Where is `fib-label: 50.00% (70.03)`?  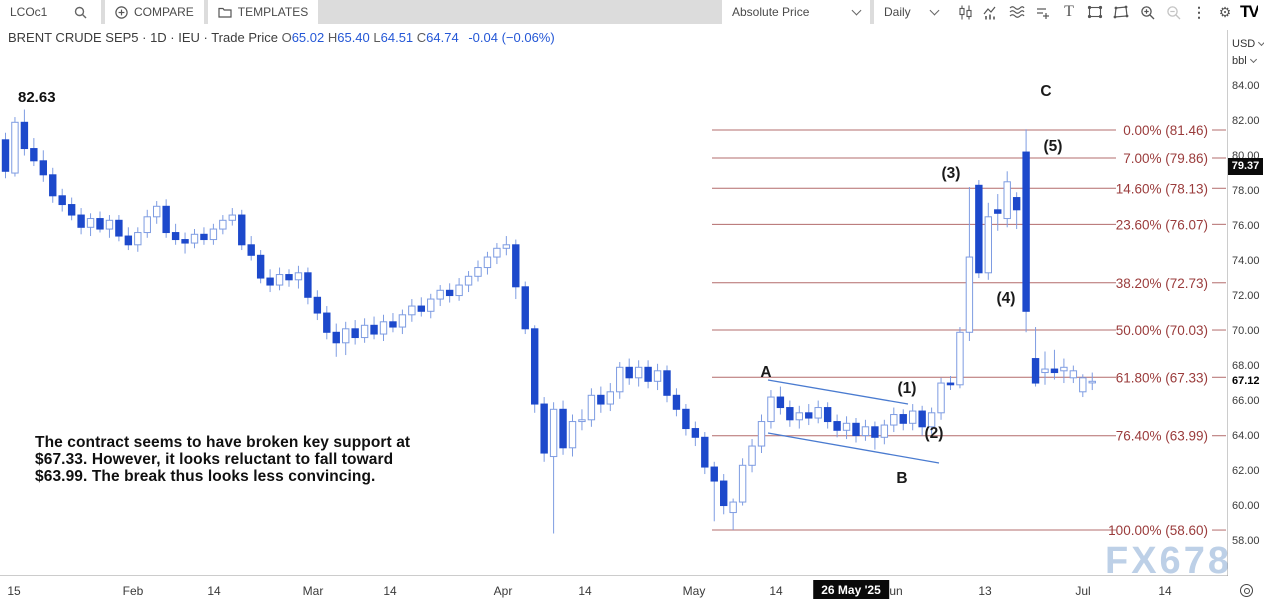
fib-label: 50.00% (70.03) is located at coordinates (1162, 330).